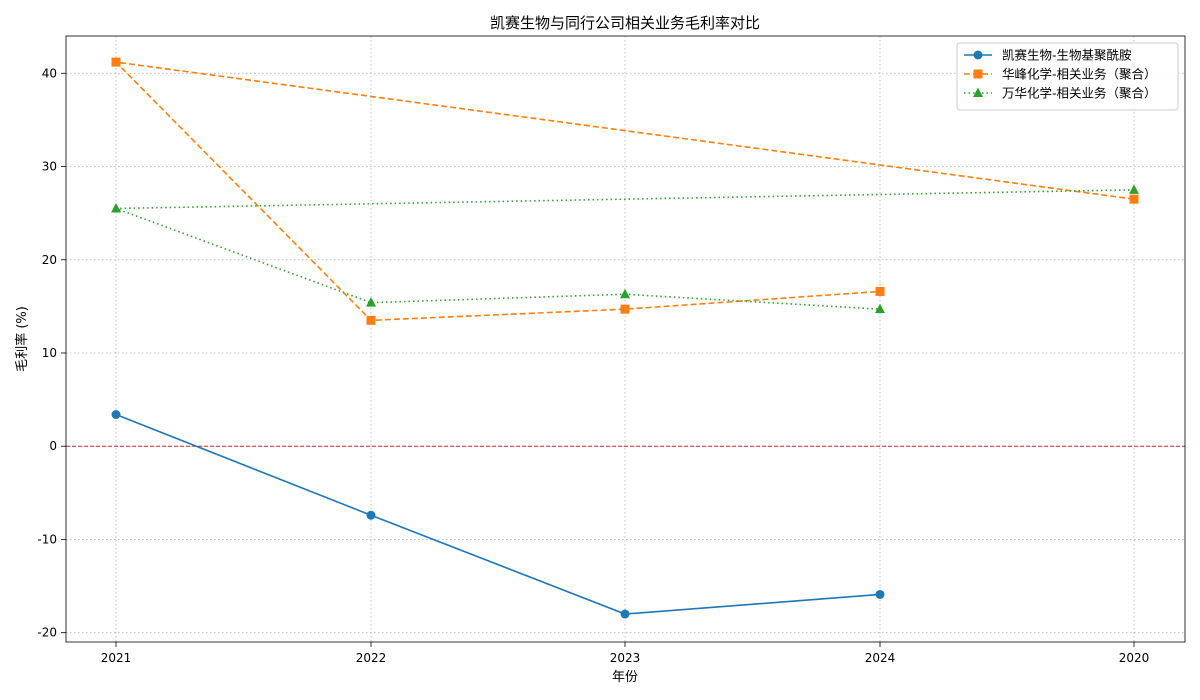  Describe the element at coordinates (49, 167) in the screenshot. I see `y-tick-label: 30` at that location.